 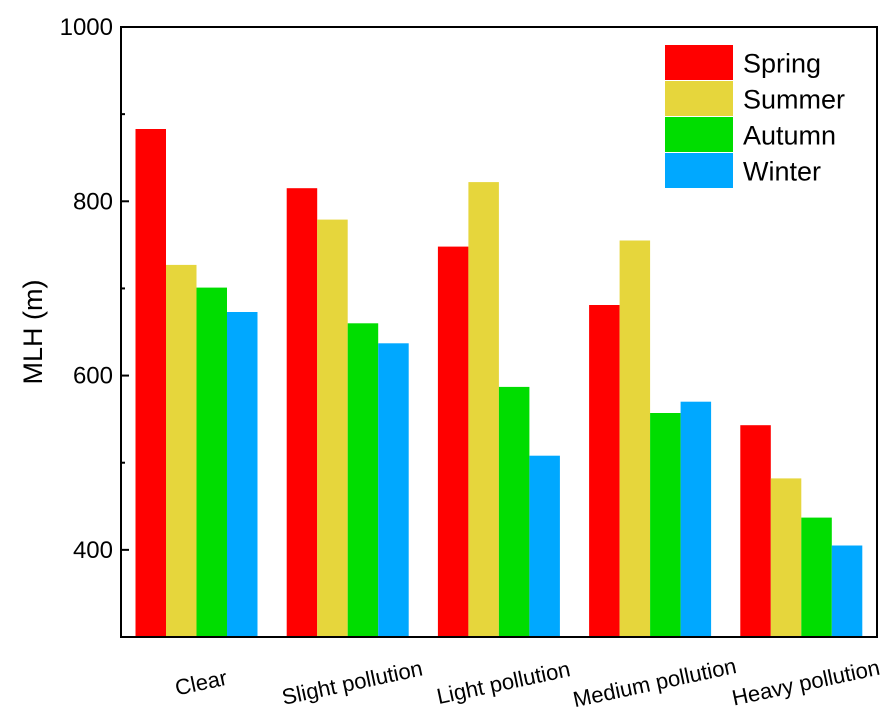 What do you see at coordinates (755, 531) in the screenshot?
I see `bar-spring-heavy-pollution` at bounding box center [755, 531].